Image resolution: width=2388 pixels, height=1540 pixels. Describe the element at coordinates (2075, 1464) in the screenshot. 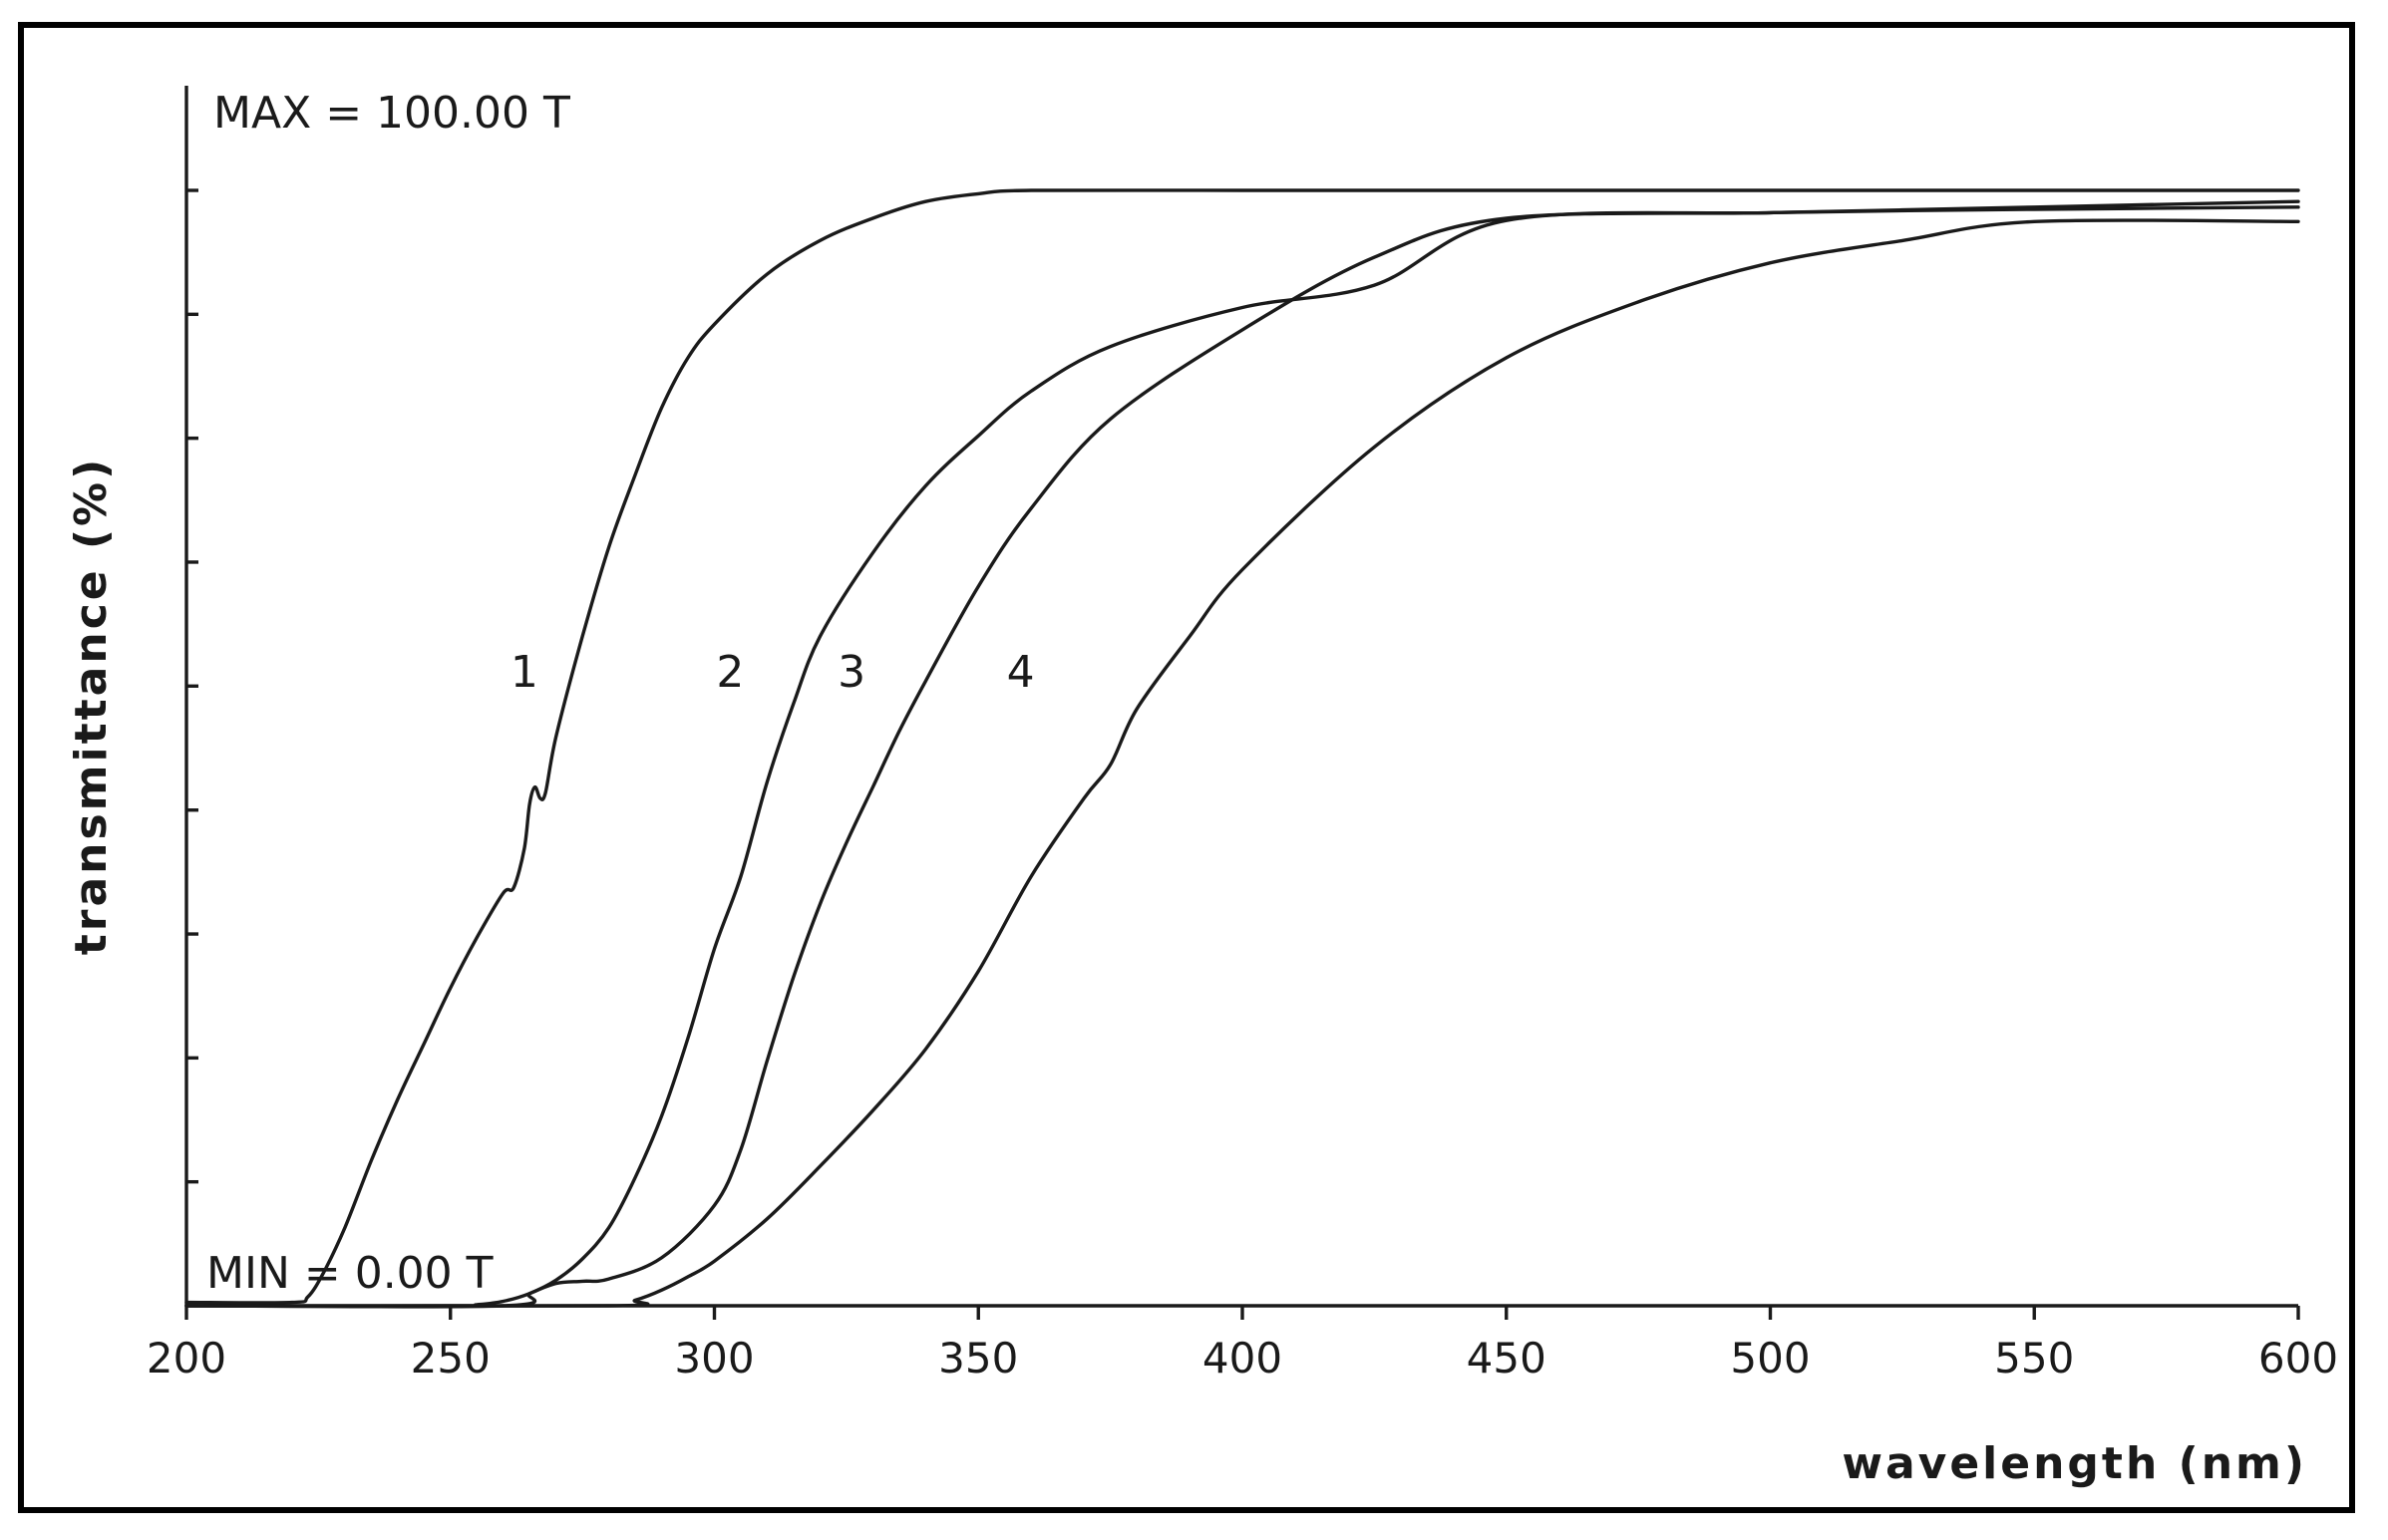

I see `x-axis-title: wavelength (nm)` at that location.